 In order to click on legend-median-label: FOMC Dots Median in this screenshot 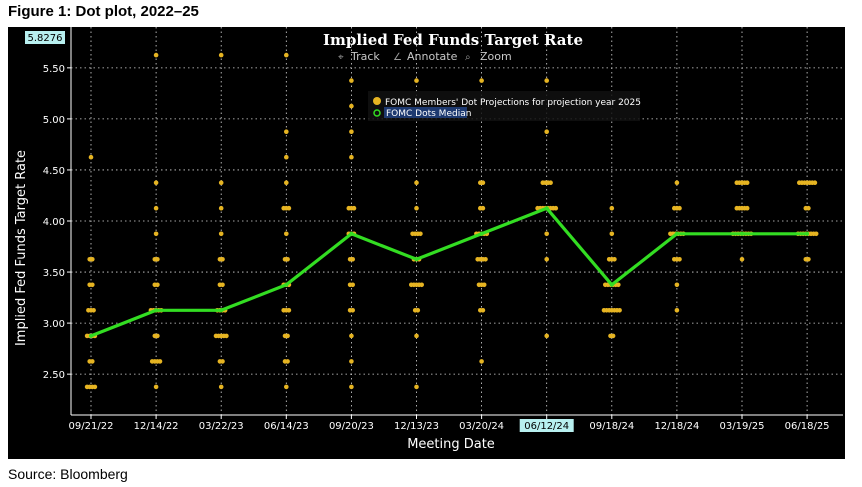, I will do `click(428, 114)`.